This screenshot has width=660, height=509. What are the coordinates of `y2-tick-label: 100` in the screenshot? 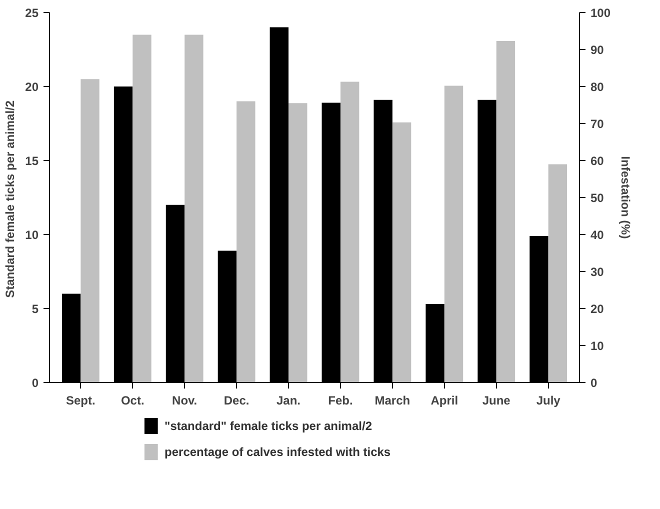 It's located at (600, 13).